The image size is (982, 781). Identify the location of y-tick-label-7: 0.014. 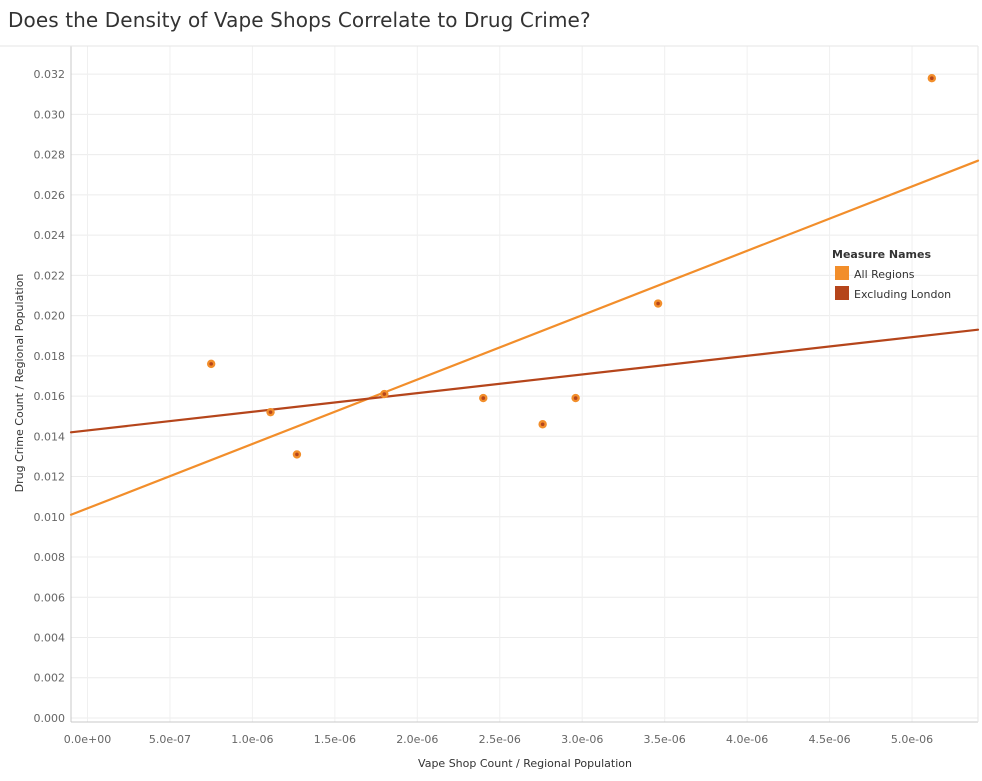
(50, 436).